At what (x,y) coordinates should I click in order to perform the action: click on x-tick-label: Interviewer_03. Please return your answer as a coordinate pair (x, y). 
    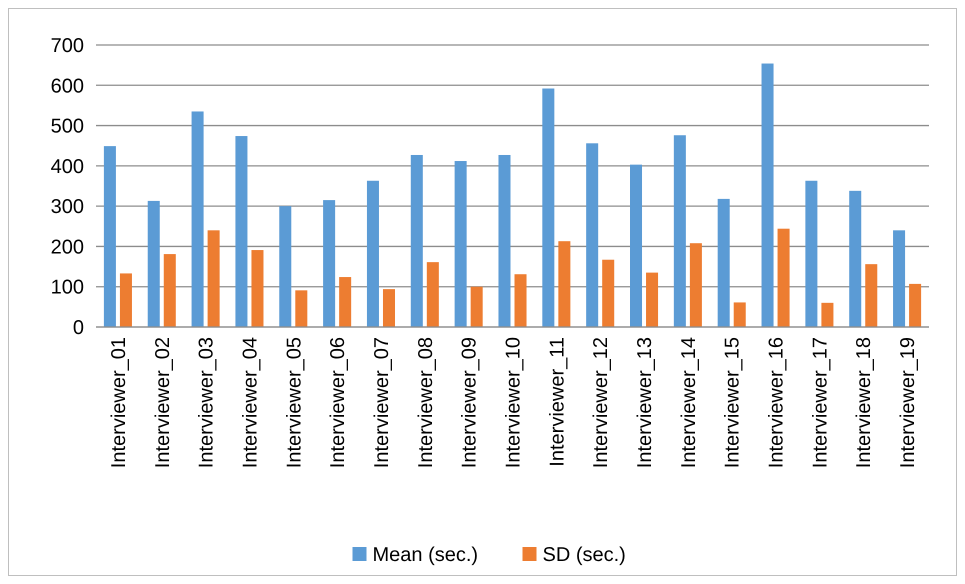
    Looking at the image, I should click on (207, 402).